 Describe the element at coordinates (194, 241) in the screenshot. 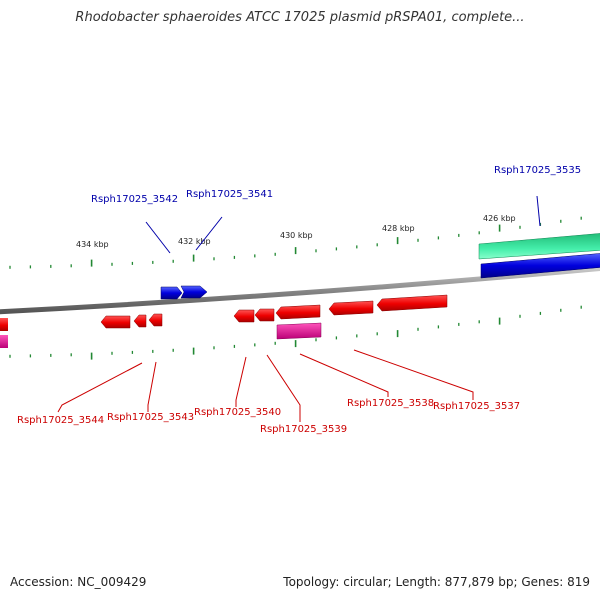

I see `scale-label-432: 432 kbp` at that location.